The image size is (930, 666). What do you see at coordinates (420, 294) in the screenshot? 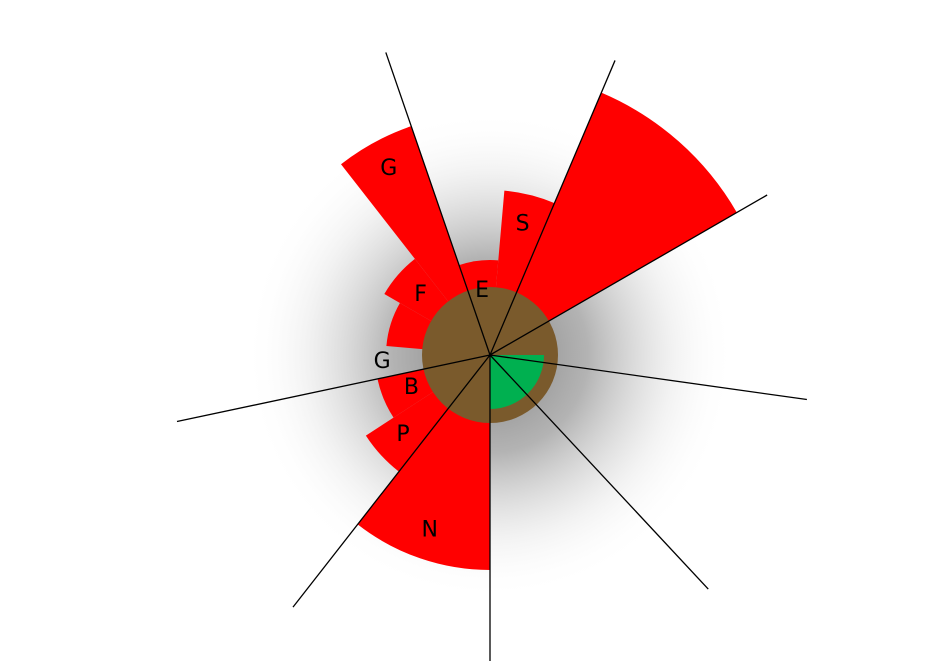
I see `sector-label-10: F` at bounding box center [420, 294].